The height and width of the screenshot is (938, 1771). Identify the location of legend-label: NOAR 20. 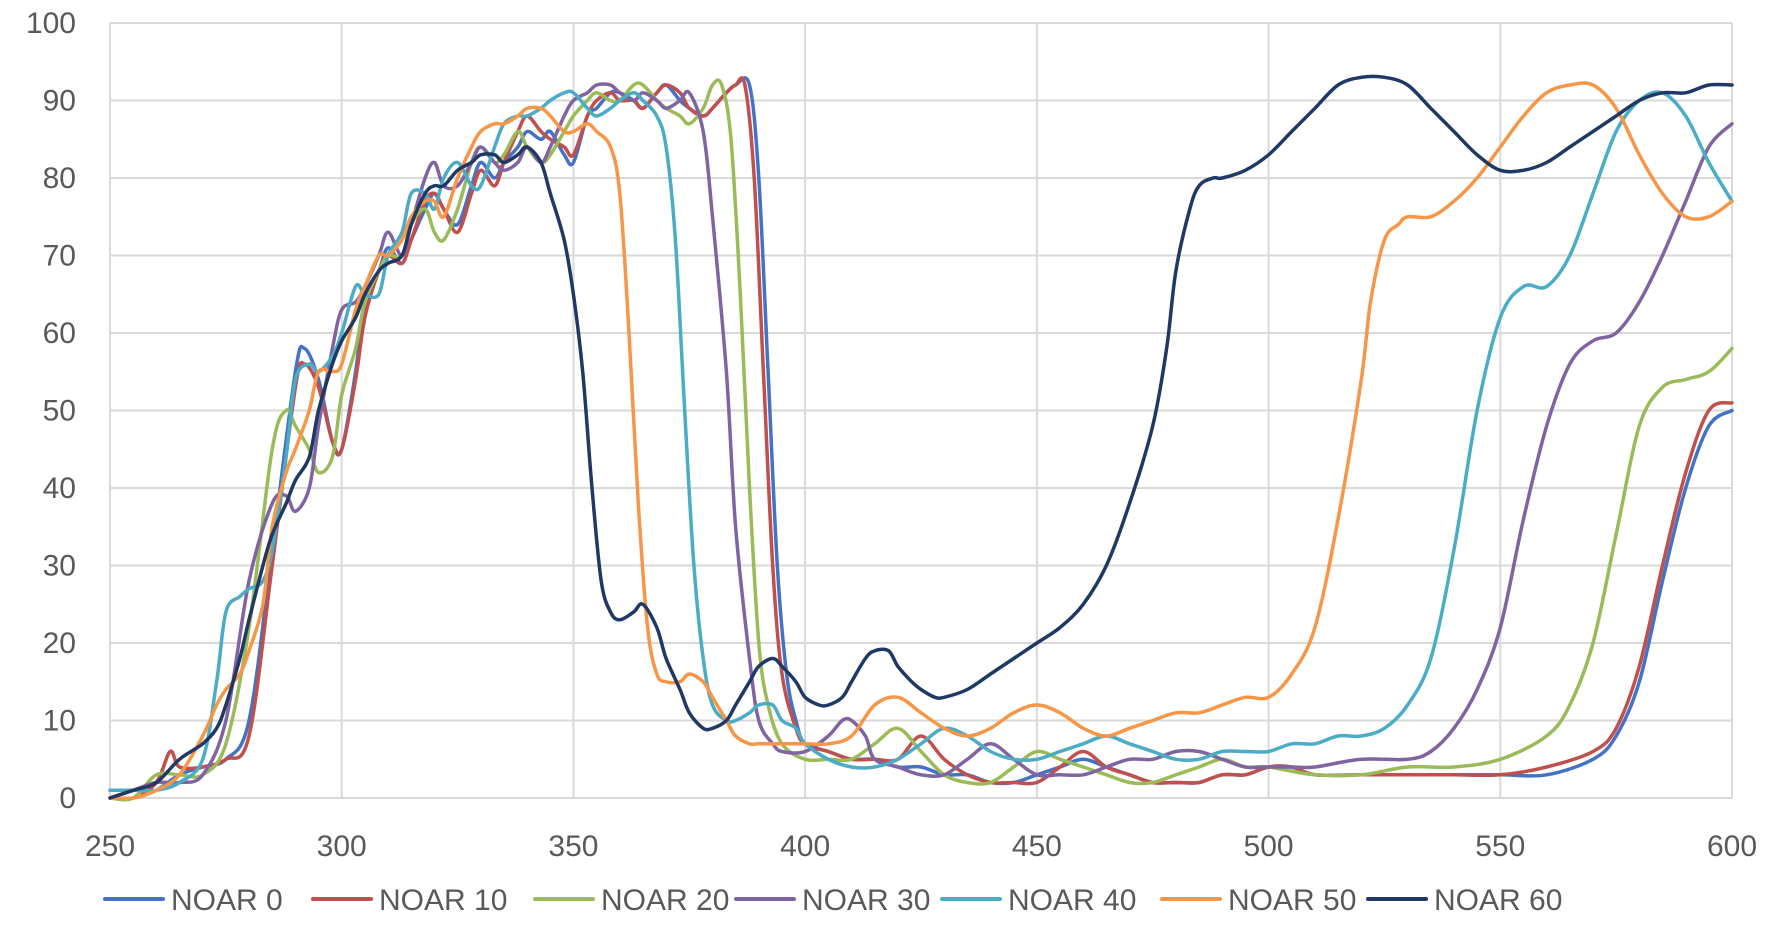
(665, 900).